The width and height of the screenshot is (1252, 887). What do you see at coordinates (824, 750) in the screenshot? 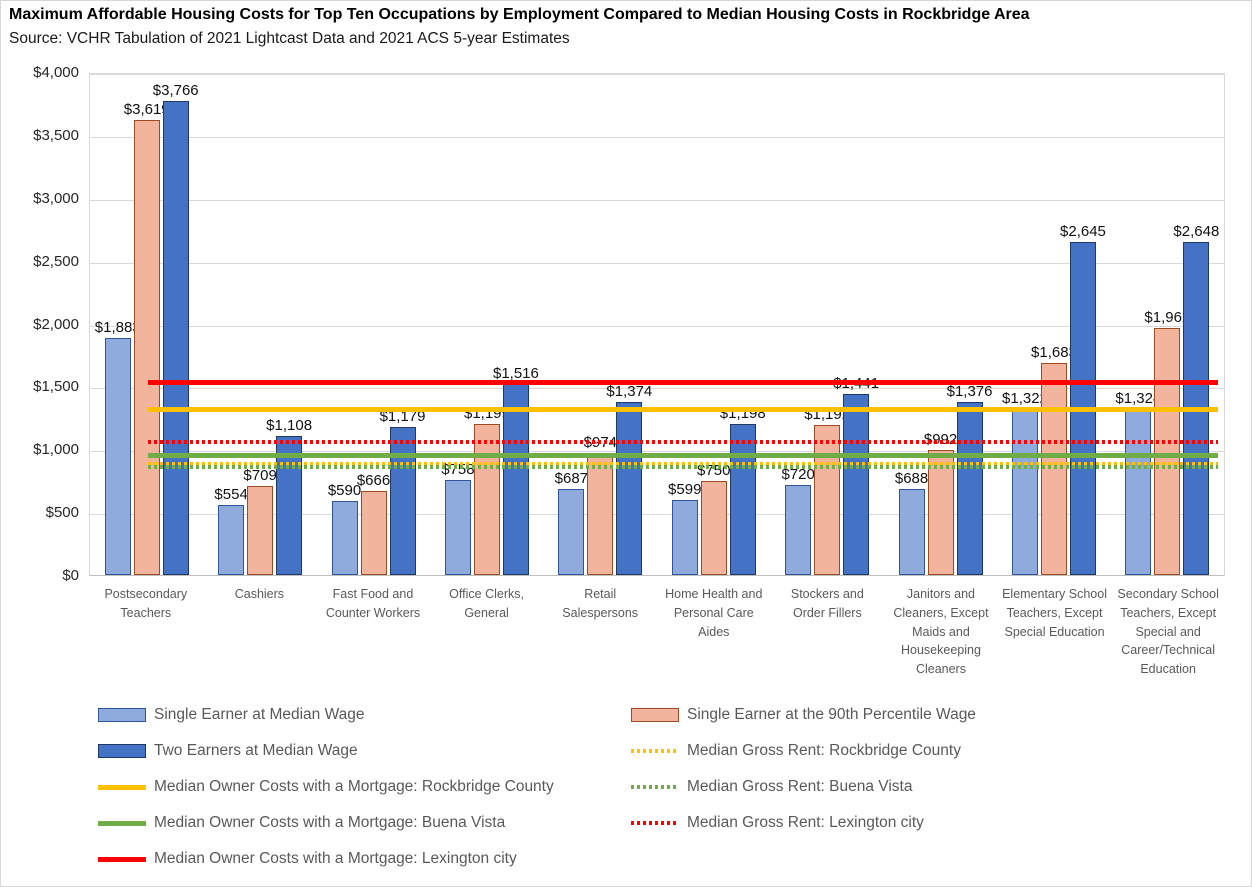
I see `legend-item-label: Median Gross Rent: Rockbridge County` at bounding box center [824, 750].